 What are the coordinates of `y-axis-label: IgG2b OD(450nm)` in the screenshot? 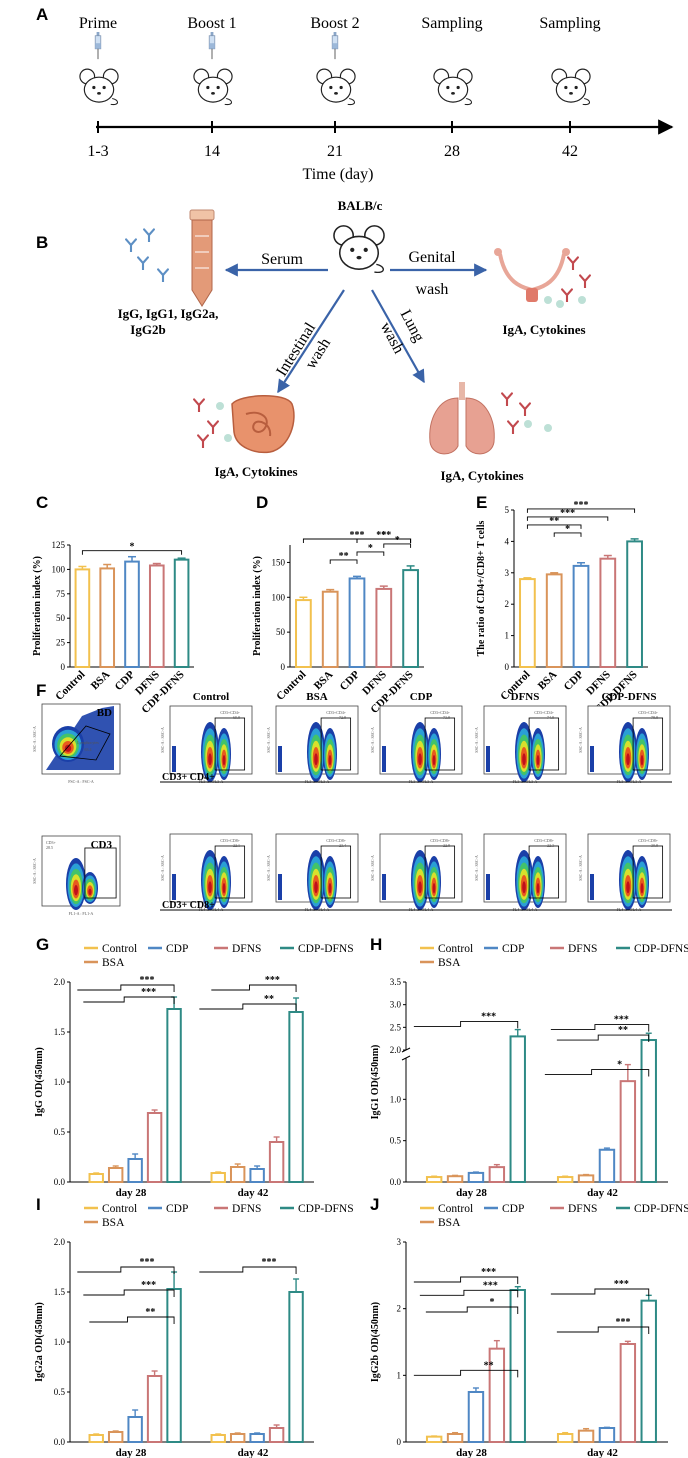 It's located at (375, 1342).